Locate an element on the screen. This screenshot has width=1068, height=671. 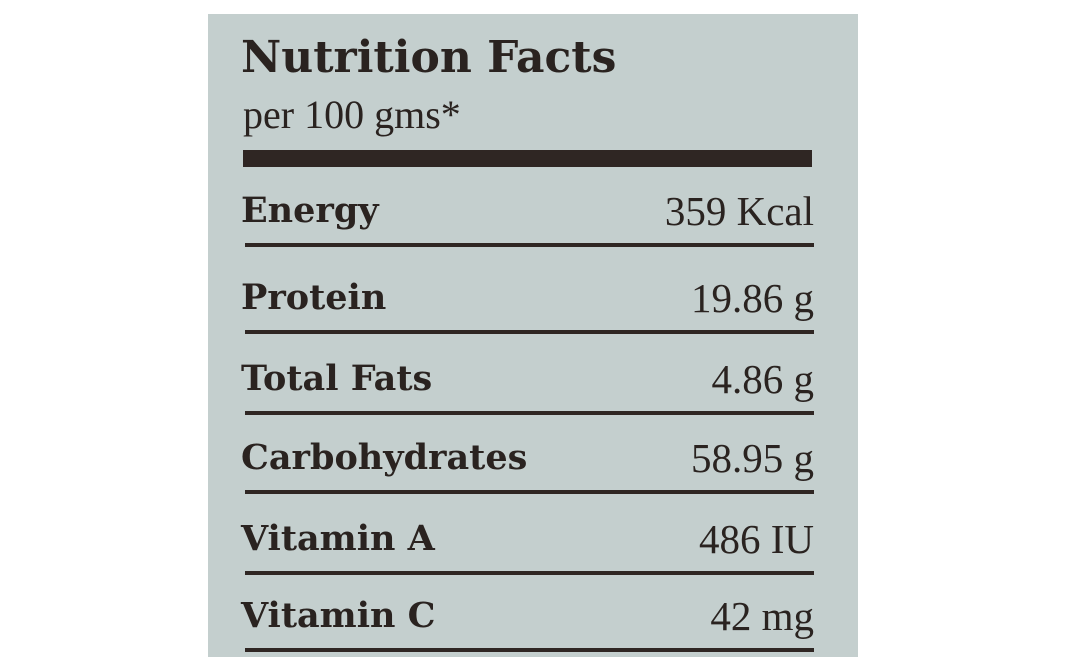
nutrient-value: 19.86 g is located at coordinates (752, 298).